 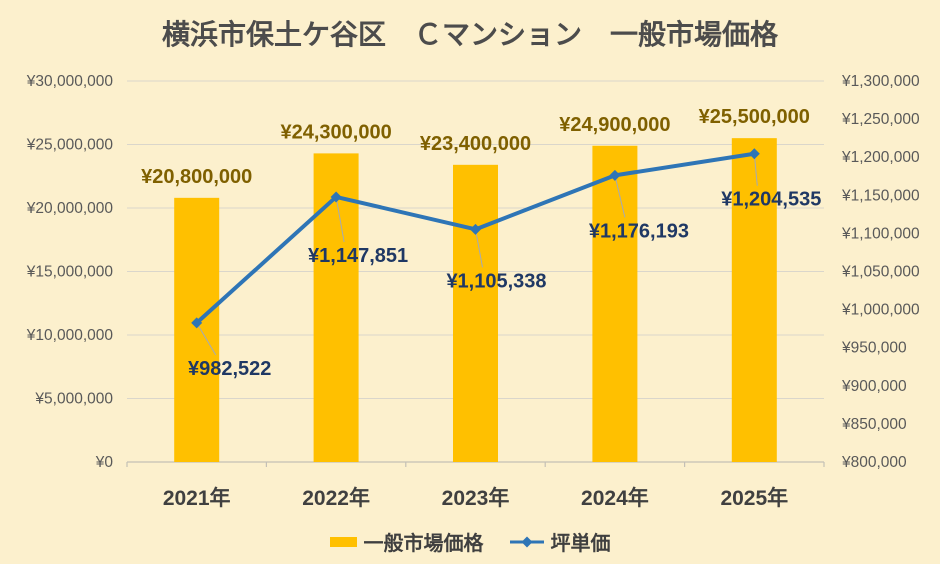 What do you see at coordinates (880, 272) in the screenshot?
I see `right-axis-tick-label: ¥1,050,000` at bounding box center [880, 272].